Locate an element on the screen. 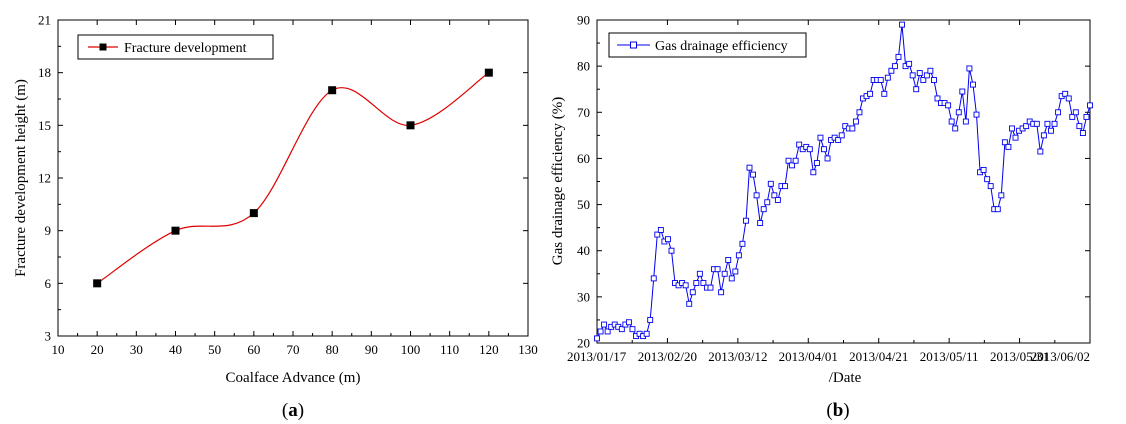 This screenshot has width=1126, height=424. y-tick-label-b: 40 is located at coordinates (583, 250).